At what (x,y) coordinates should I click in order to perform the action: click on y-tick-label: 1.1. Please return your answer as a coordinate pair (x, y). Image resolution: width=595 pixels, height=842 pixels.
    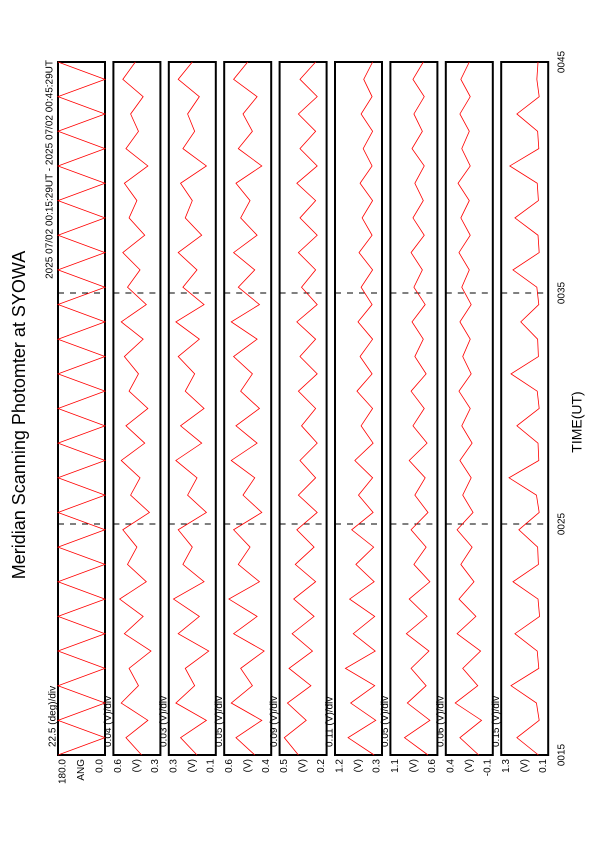
    Looking at the image, I should click on (395, 766).